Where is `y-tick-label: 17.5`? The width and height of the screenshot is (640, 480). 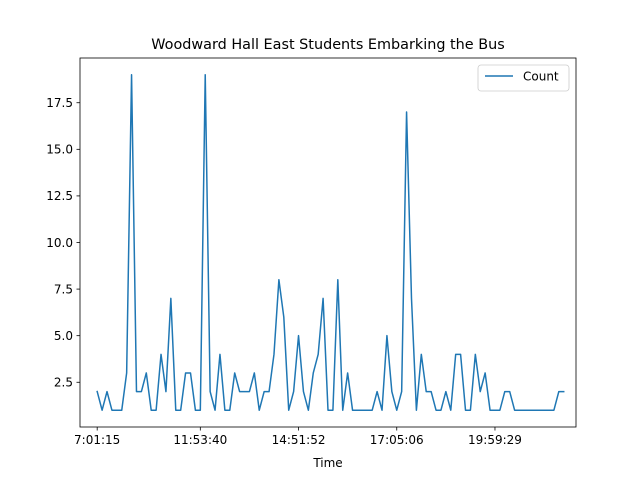
y-tick-label: 17.5 is located at coordinates (59, 103).